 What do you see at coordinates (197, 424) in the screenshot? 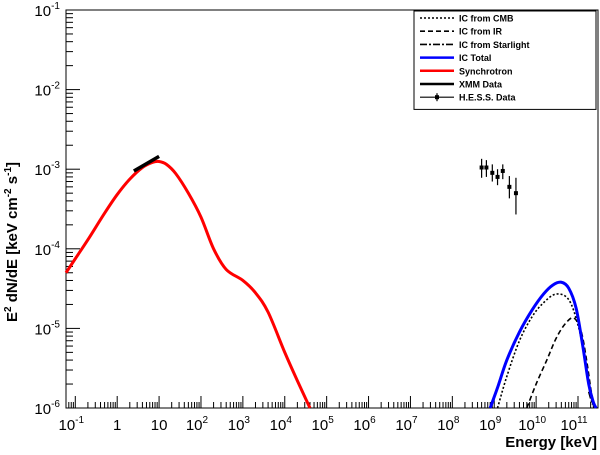
I see `x-tick-label: 10²` at bounding box center [197, 424].